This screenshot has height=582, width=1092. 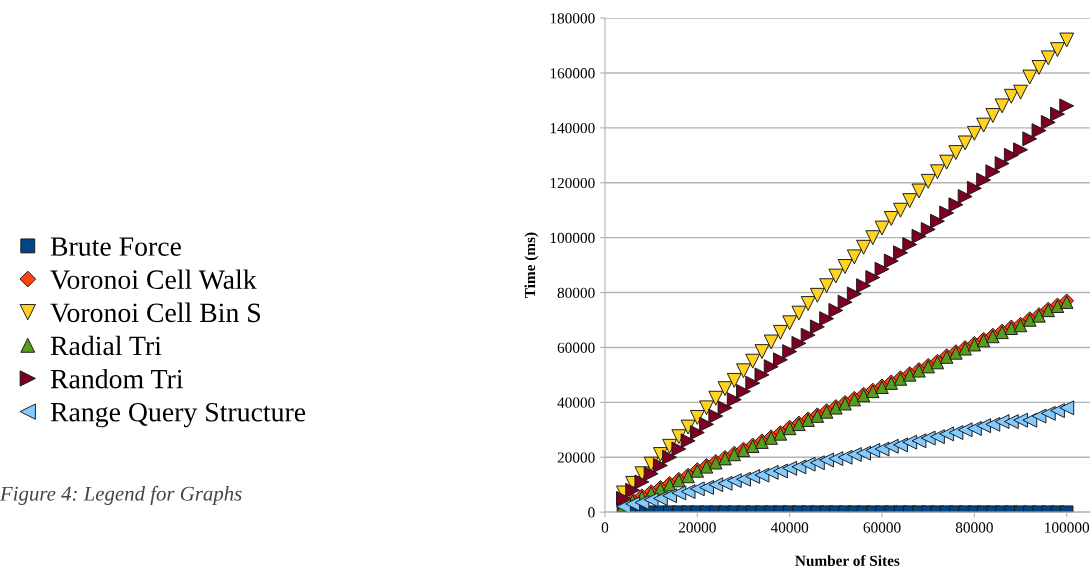 What do you see at coordinates (178, 415) in the screenshot?
I see `legend-label: Range Query Structure` at bounding box center [178, 415].